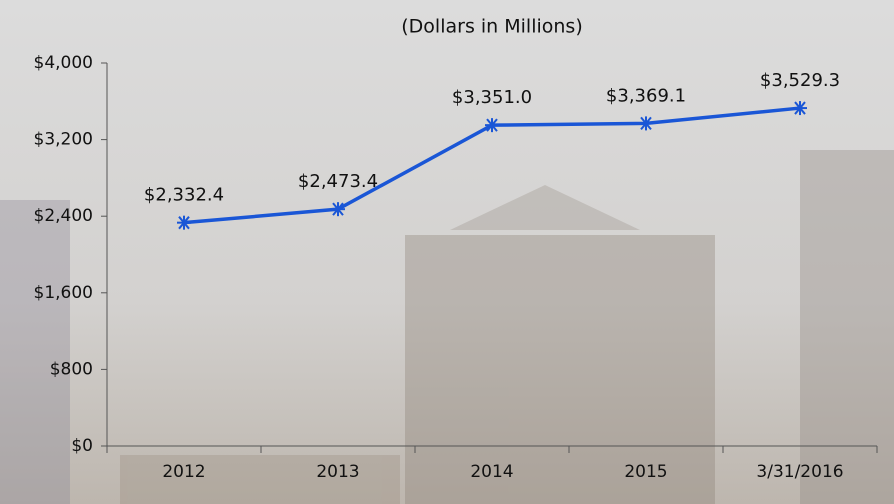 This screenshot has height=504, width=894. Describe the element at coordinates (491, 27) in the screenshot. I see `chart-title: (Dollars in Millions)` at that location.